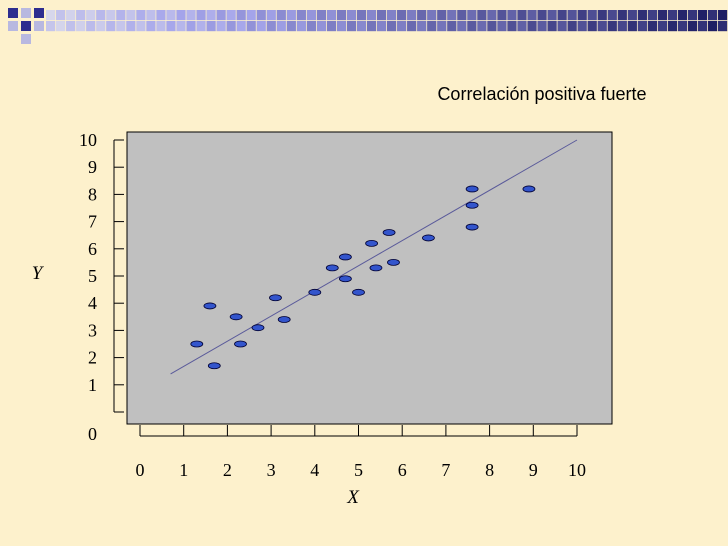 This screenshot has width=728, height=546. Describe the element at coordinates (140, 470) in the screenshot. I see `x-tick-label: 0` at that location.